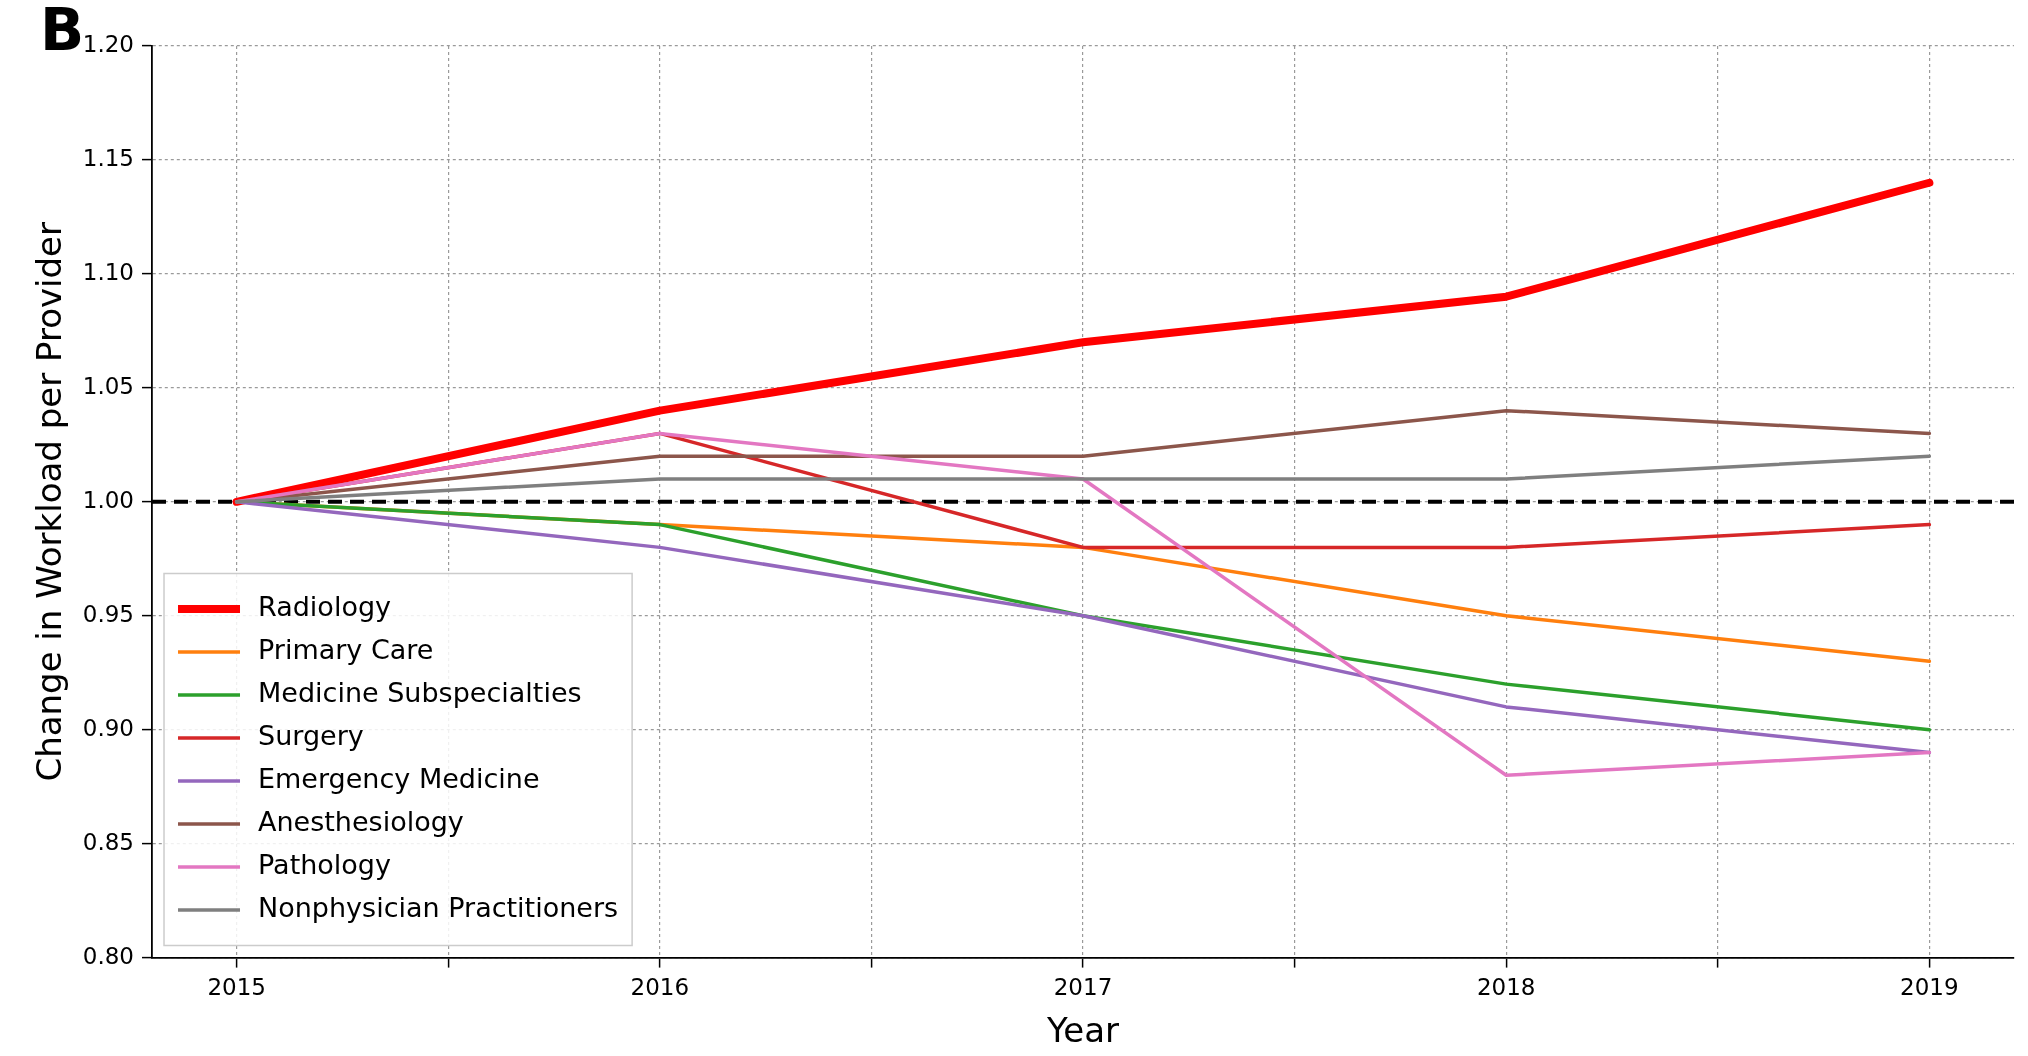  Describe the element at coordinates (660, 987) in the screenshot. I see `x-tick-label: 2016` at that location.